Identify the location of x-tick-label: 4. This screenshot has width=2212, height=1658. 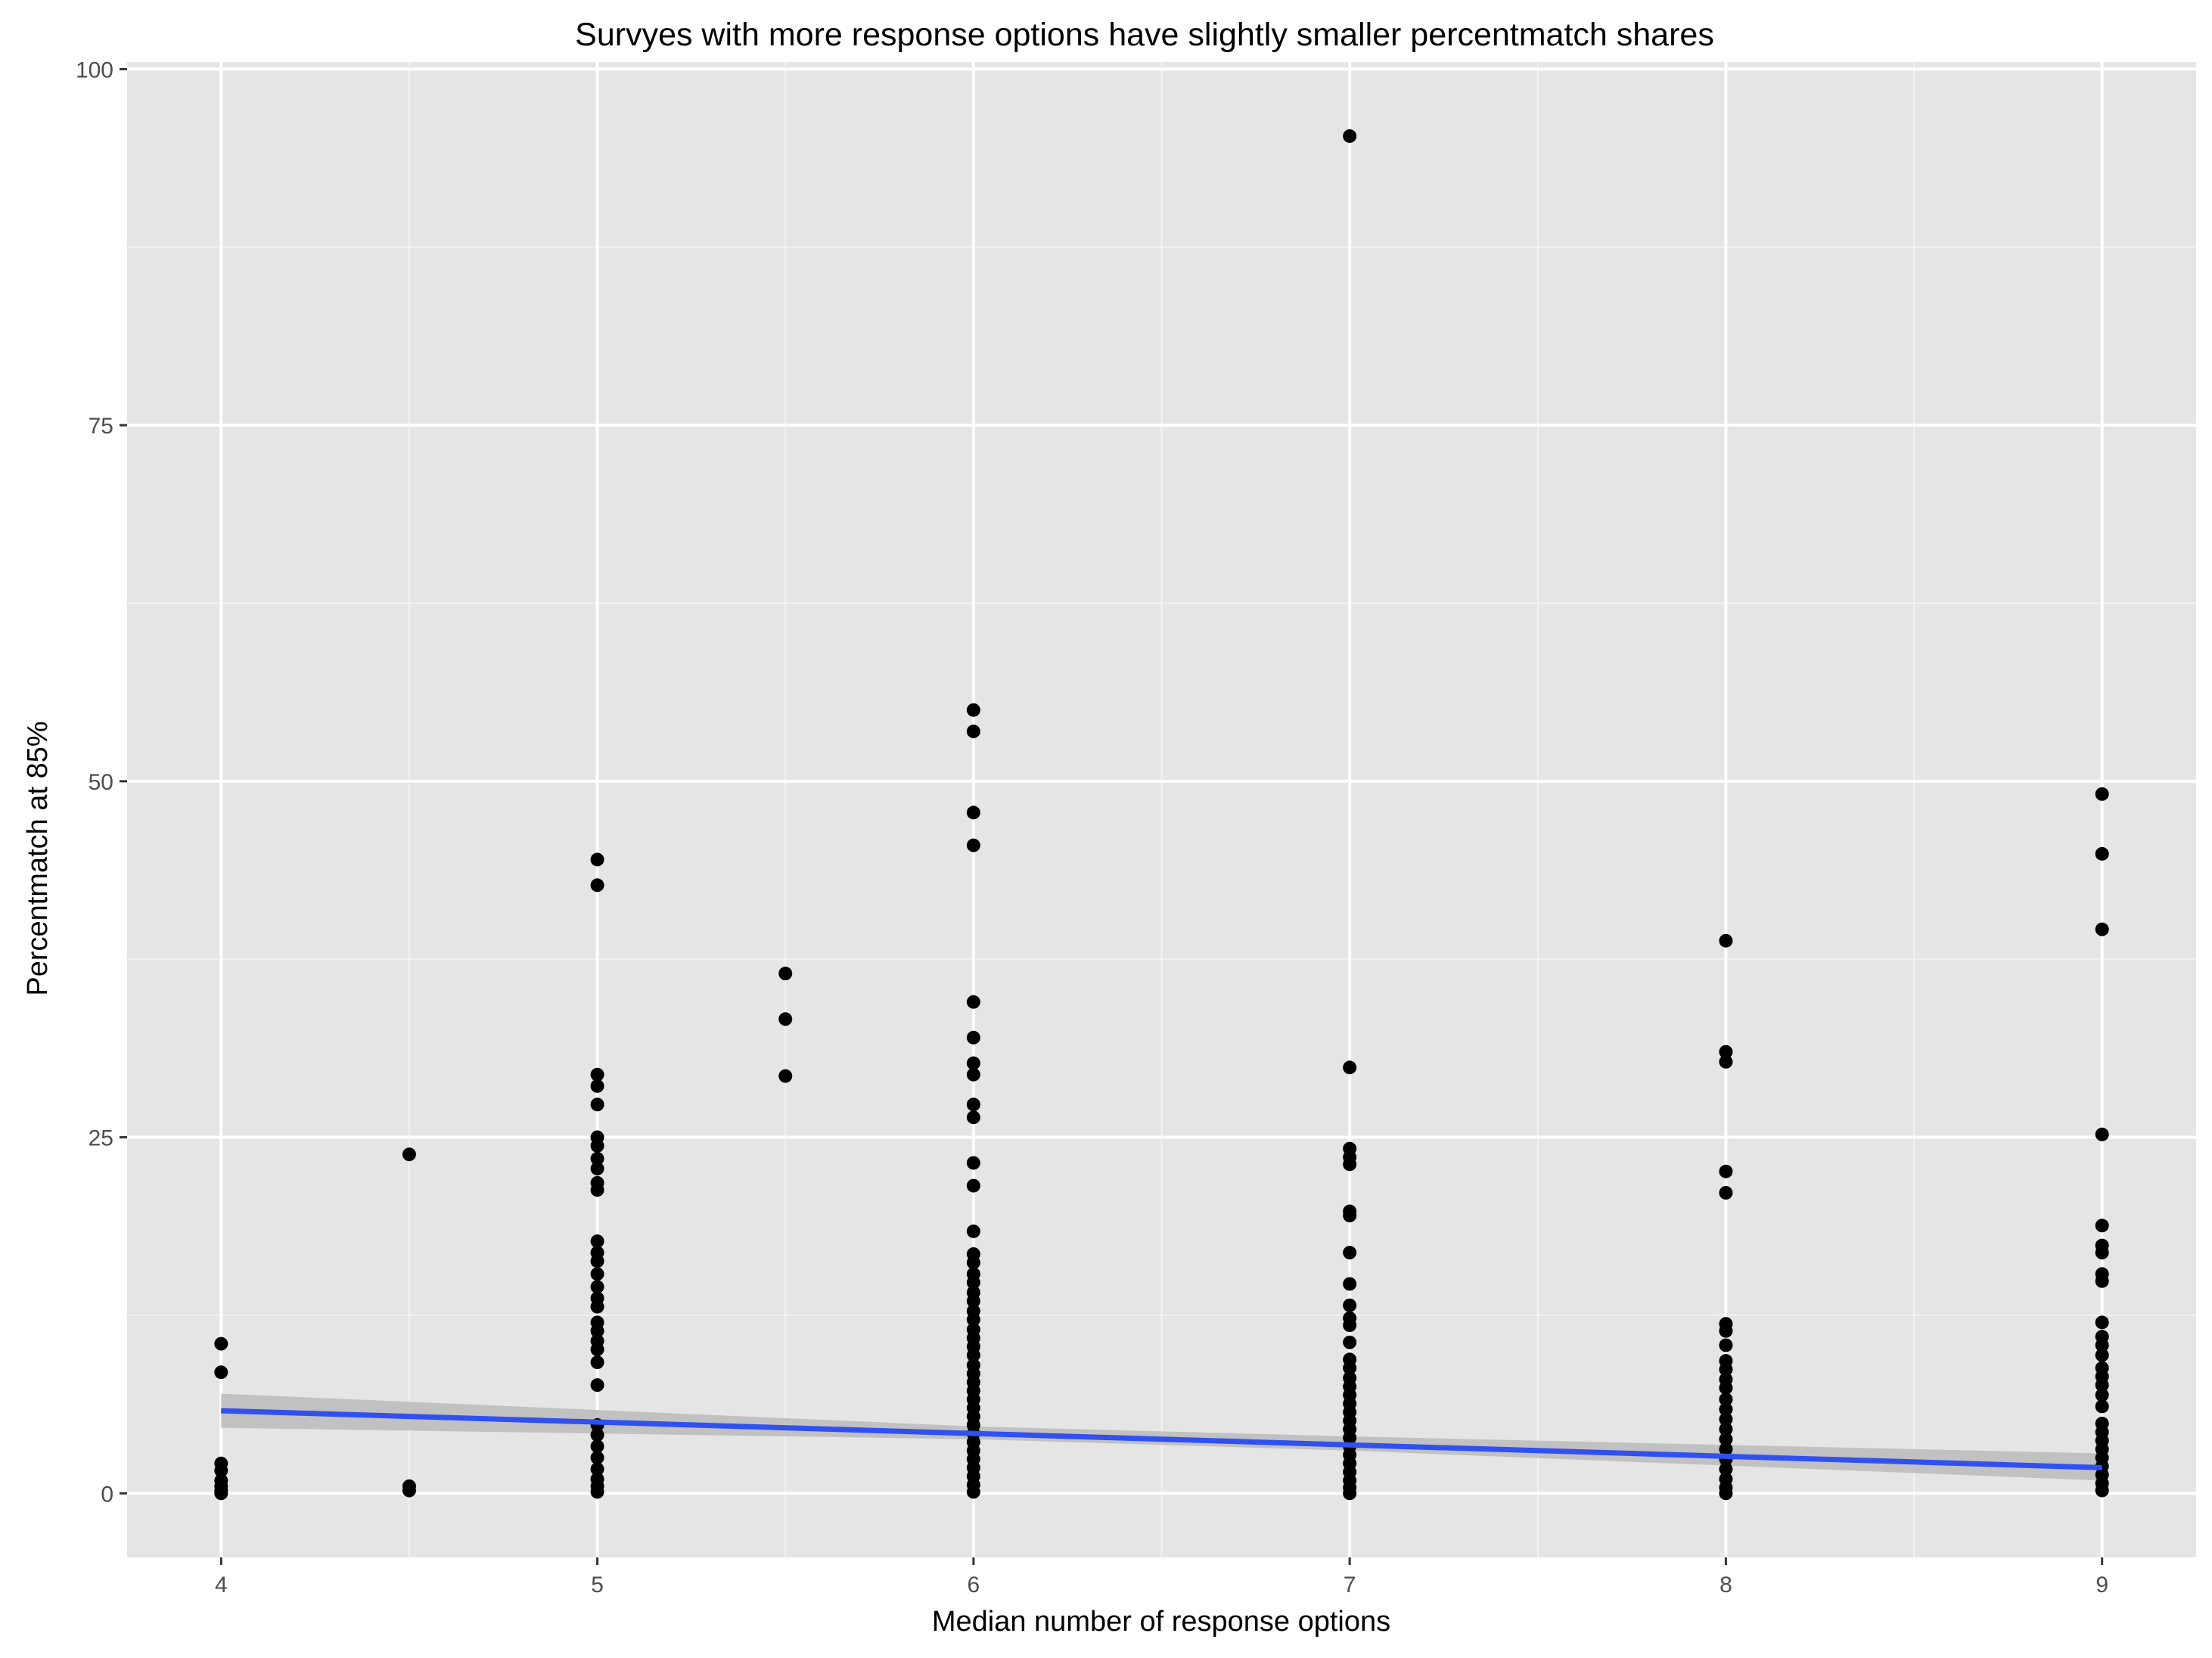
(222, 1585).